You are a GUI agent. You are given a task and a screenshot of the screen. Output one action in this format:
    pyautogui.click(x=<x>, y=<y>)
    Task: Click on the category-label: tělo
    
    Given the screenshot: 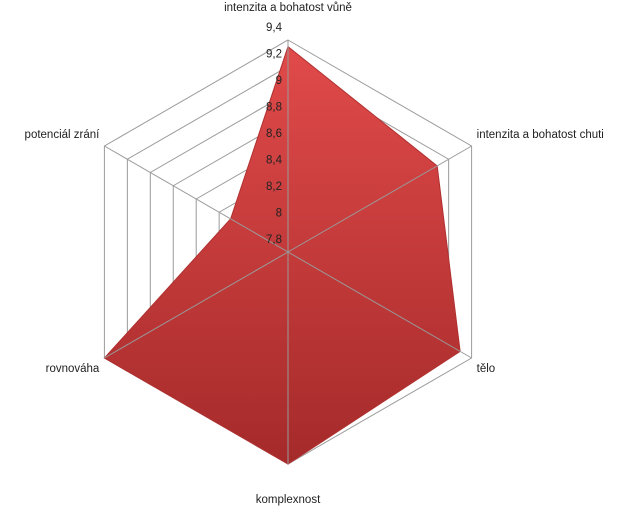 What is the action you would take?
    pyautogui.click(x=486, y=369)
    